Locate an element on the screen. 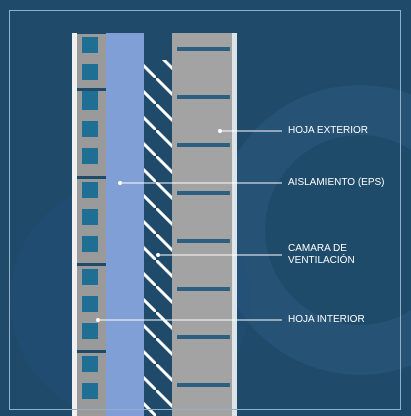 The image size is (411, 416). ventilated-air-gap is located at coordinates (158, 238).